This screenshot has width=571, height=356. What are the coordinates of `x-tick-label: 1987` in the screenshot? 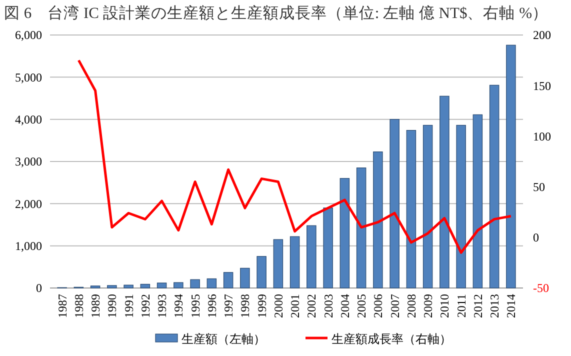 It's located at (62, 306).